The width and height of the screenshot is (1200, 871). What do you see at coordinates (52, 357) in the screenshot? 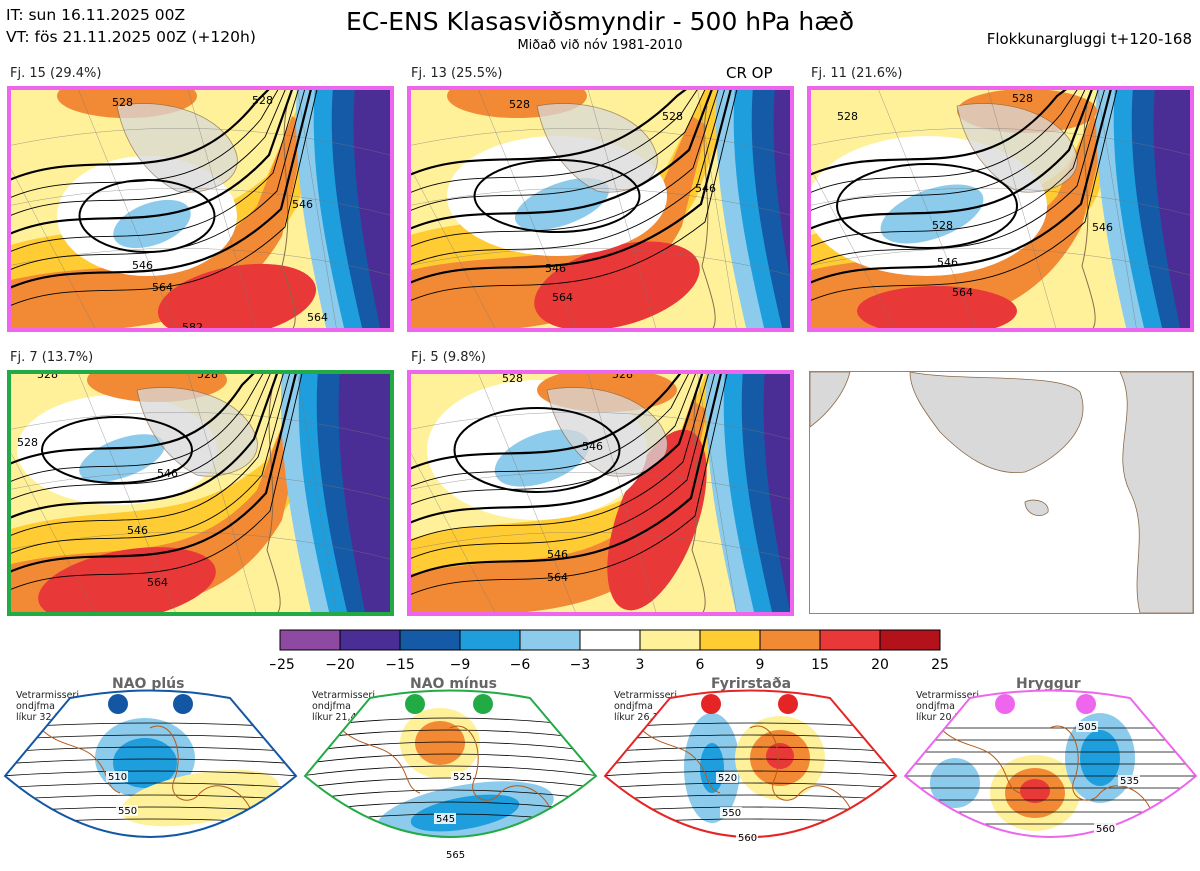
I see `panel-label-4: Fj. 7 (13.7%)` at bounding box center [52, 357].